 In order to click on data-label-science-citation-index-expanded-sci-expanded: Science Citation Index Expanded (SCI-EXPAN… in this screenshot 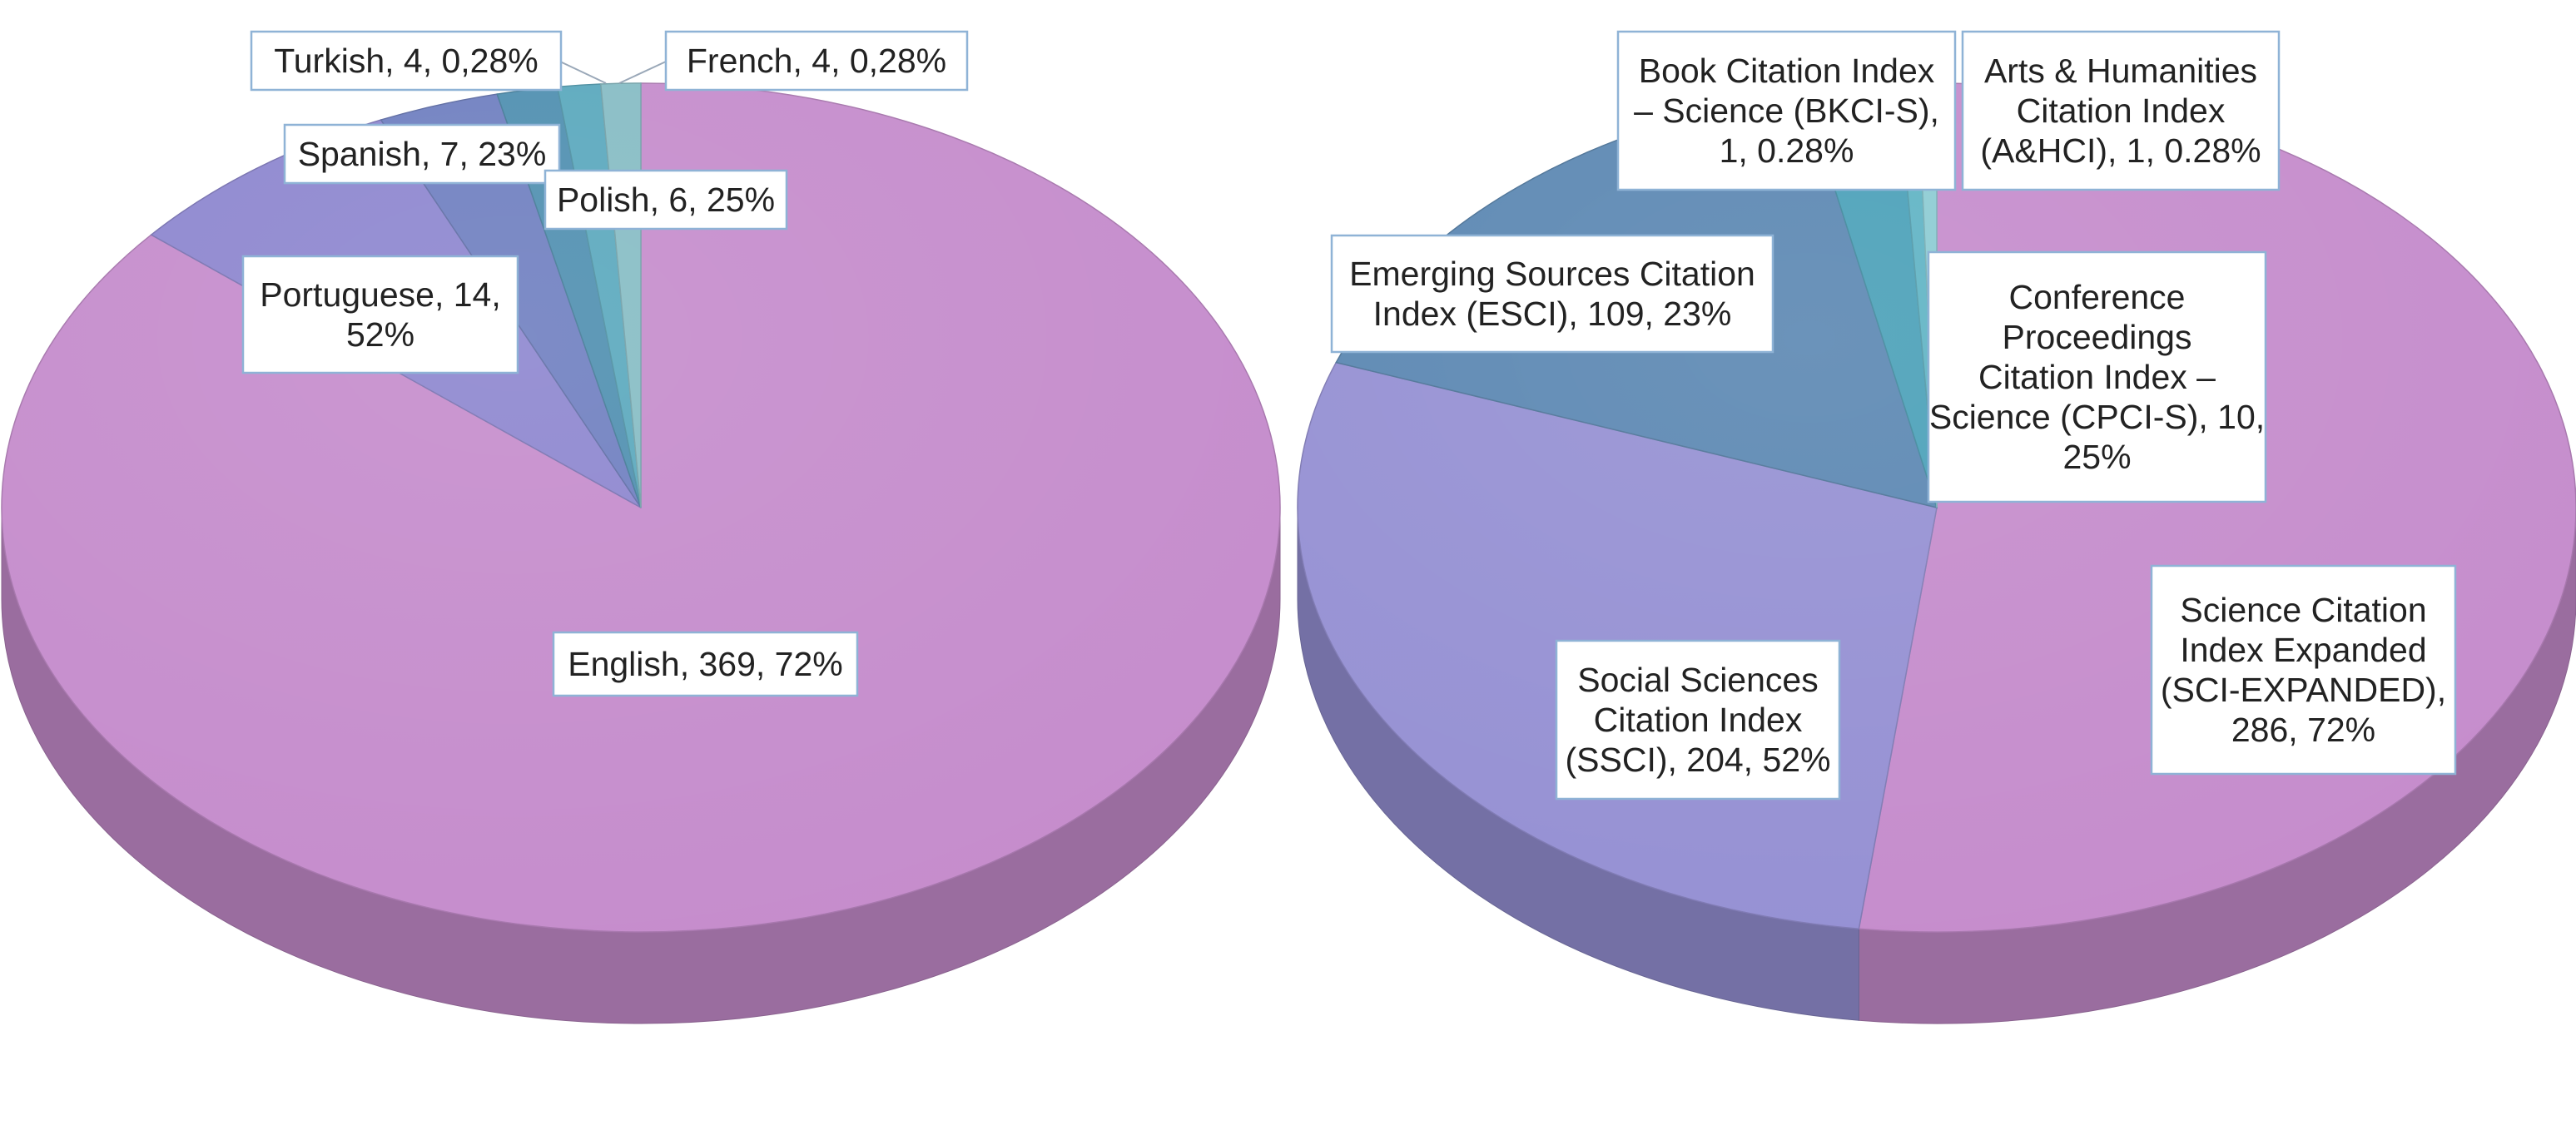, I will do `click(2303, 670)`.